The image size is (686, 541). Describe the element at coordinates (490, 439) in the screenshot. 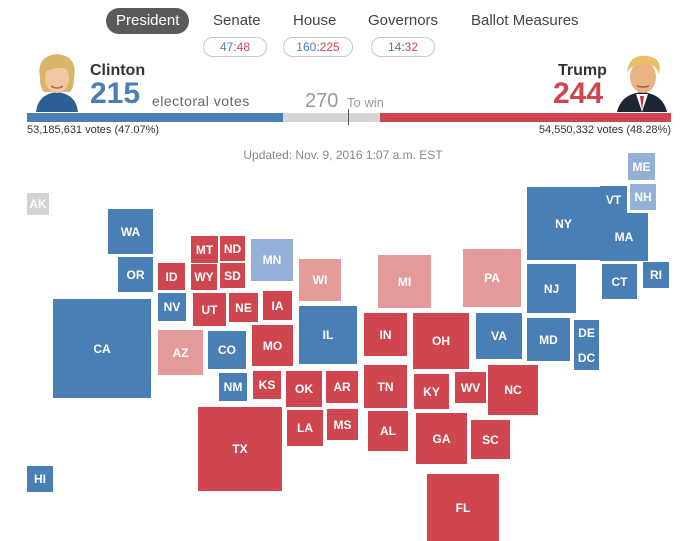

I see `state-tile-sc: SC` at that location.